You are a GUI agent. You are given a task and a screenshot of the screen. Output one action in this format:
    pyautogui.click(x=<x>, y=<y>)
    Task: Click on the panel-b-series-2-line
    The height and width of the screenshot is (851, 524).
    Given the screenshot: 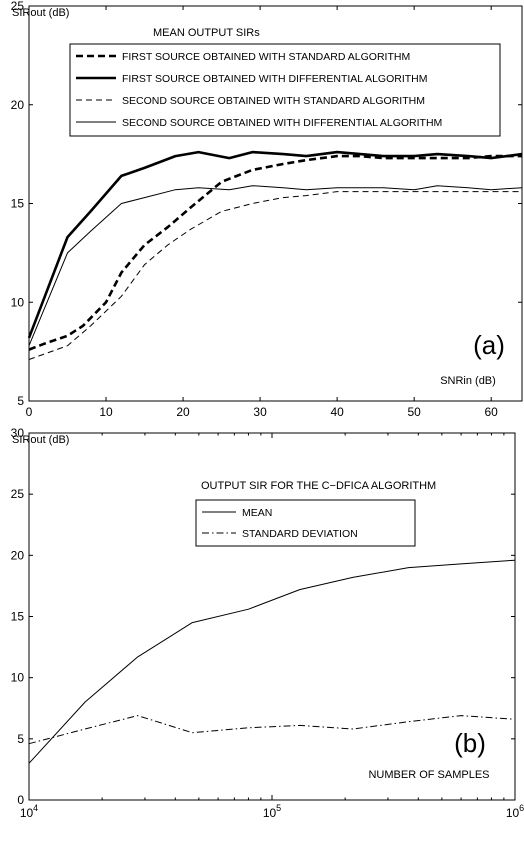 What is the action you would take?
    pyautogui.click(x=272, y=730)
    